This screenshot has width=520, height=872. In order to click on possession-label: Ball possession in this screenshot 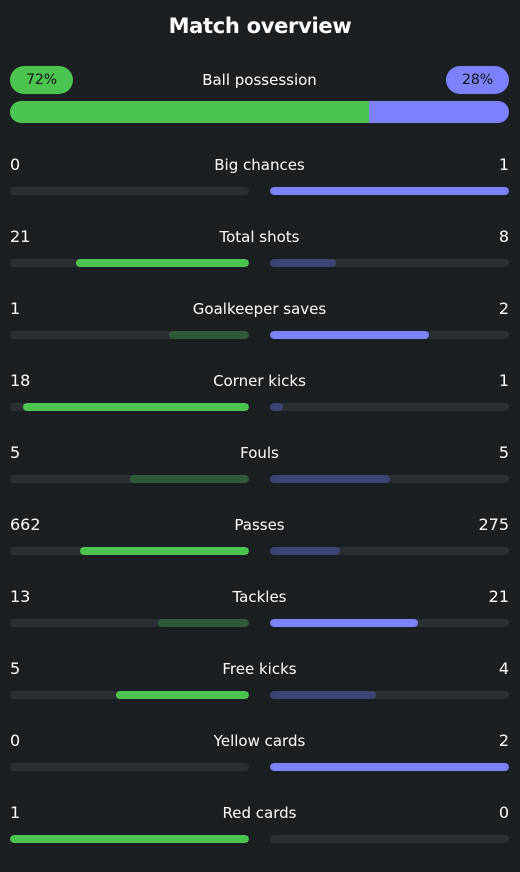, I will do `click(259, 80)`.